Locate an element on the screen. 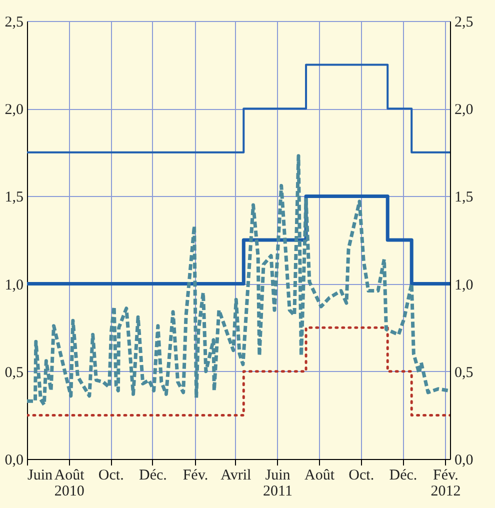  x-tick-label: Juin 2011 is located at coordinates (277, 484).